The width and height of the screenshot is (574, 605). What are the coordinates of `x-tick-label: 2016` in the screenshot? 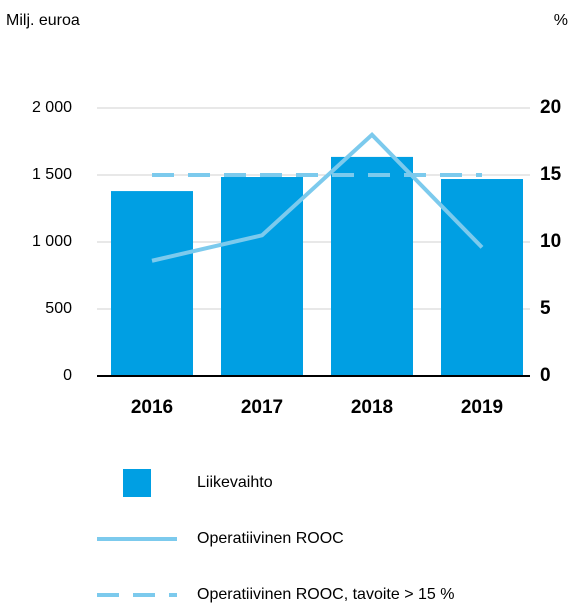 It's located at (152, 407).